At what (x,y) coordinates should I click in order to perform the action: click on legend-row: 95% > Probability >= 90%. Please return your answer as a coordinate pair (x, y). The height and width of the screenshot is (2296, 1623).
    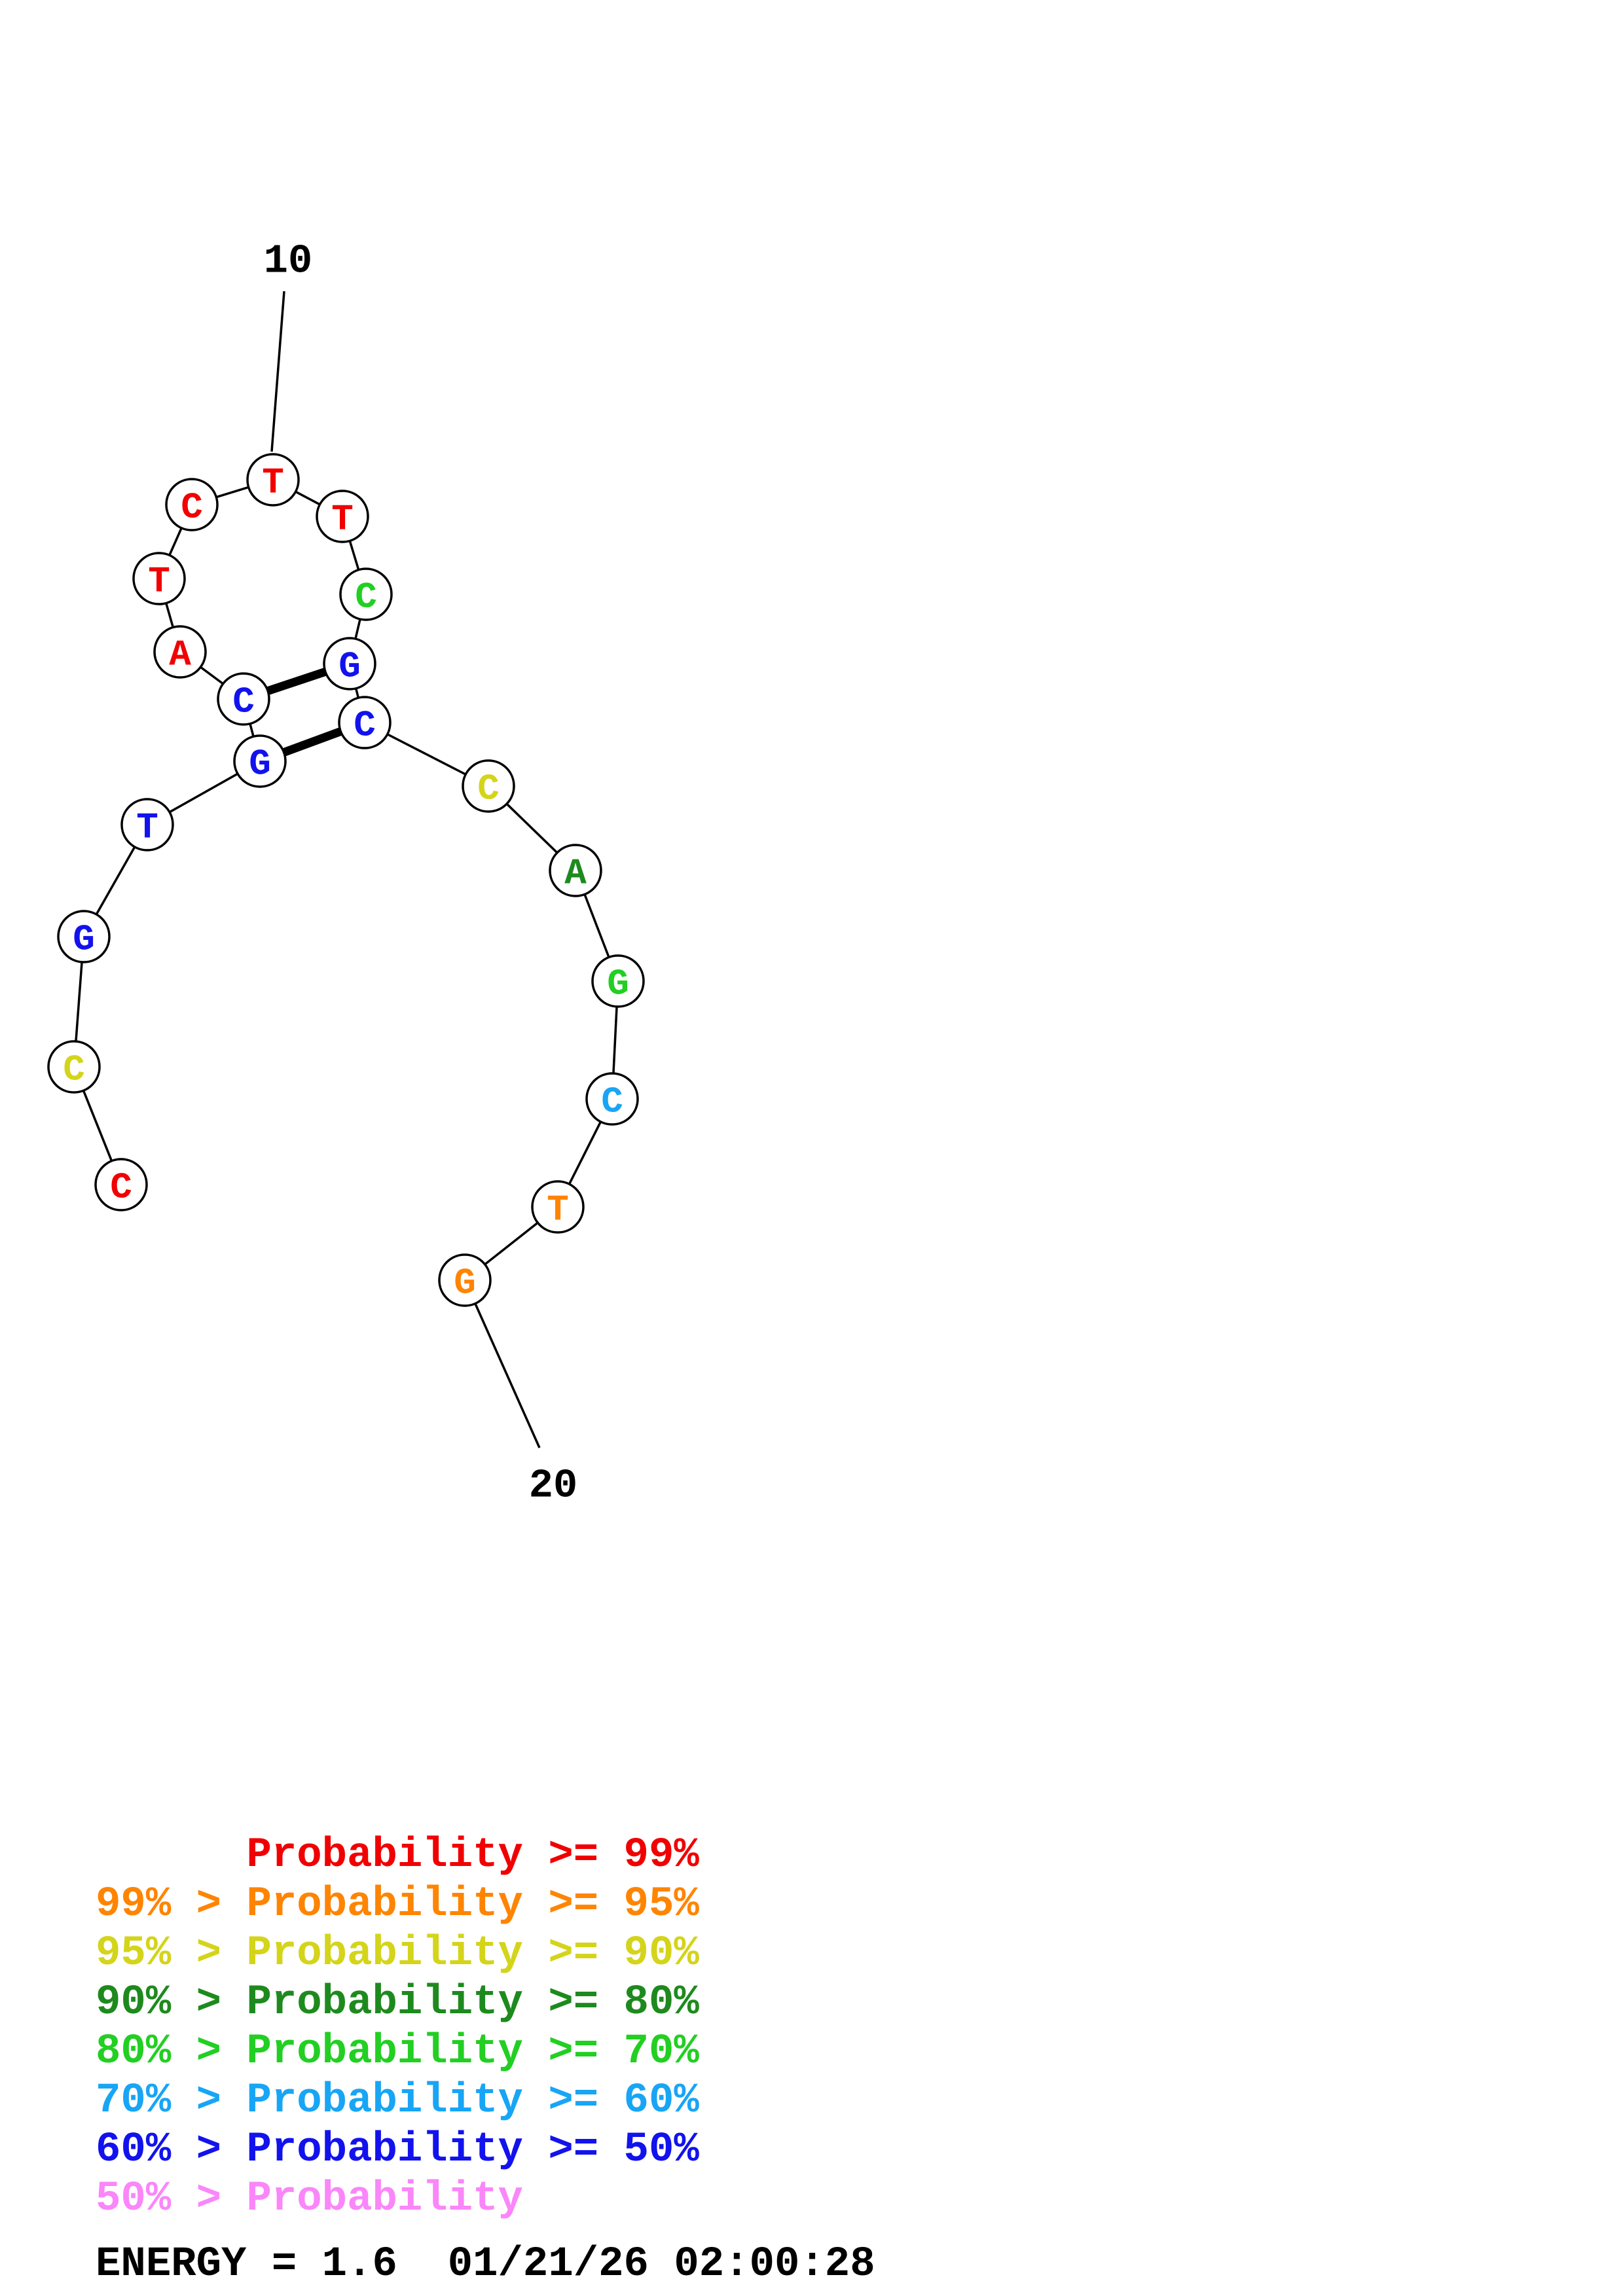
    Looking at the image, I should click on (397, 1953).